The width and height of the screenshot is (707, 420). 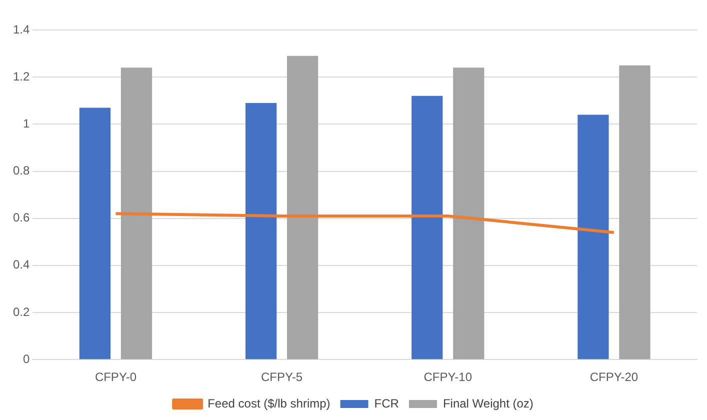 What do you see at coordinates (21, 265) in the screenshot?
I see `y-tick-label: 0.4` at bounding box center [21, 265].